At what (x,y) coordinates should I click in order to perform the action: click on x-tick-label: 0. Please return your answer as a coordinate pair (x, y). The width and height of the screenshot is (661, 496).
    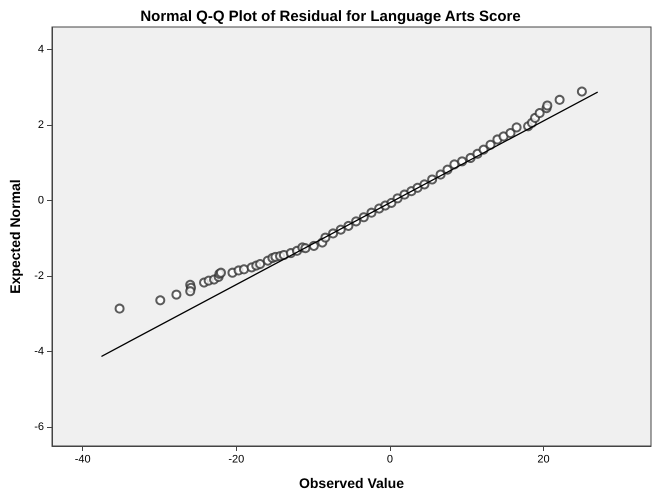
    Looking at the image, I should click on (389, 460).